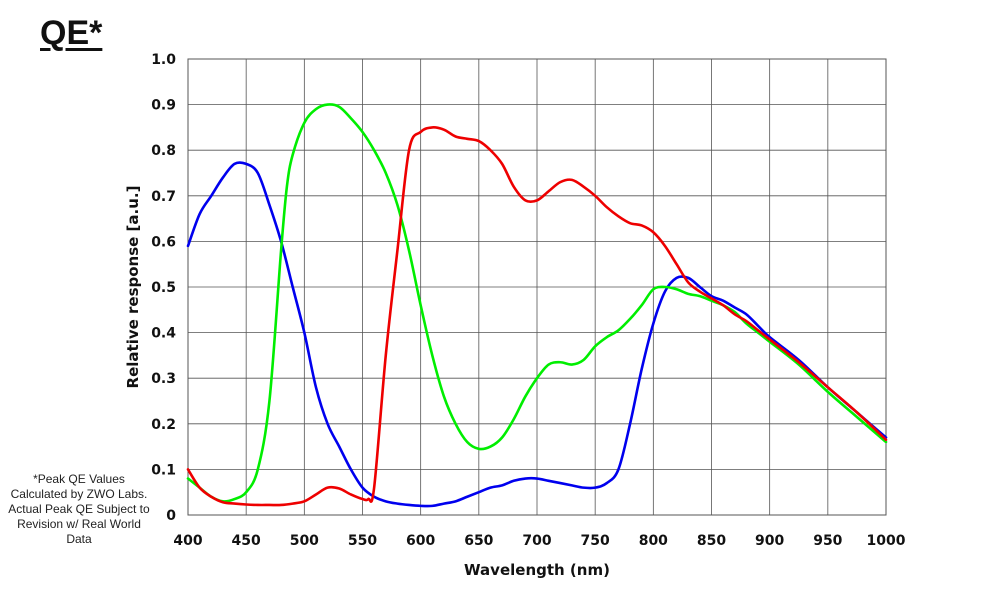 This screenshot has width=1000, height=608. I want to click on x-tick-label: 750, so click(595, 541).